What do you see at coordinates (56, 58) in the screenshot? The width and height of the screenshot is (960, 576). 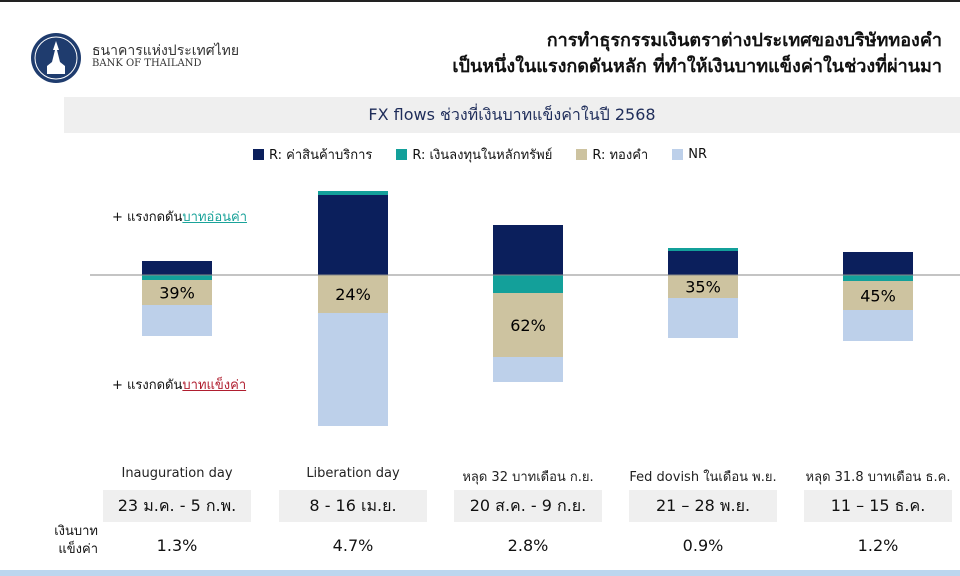 I see `bank-of-thailand-logo` at bounding box center [56, 58].